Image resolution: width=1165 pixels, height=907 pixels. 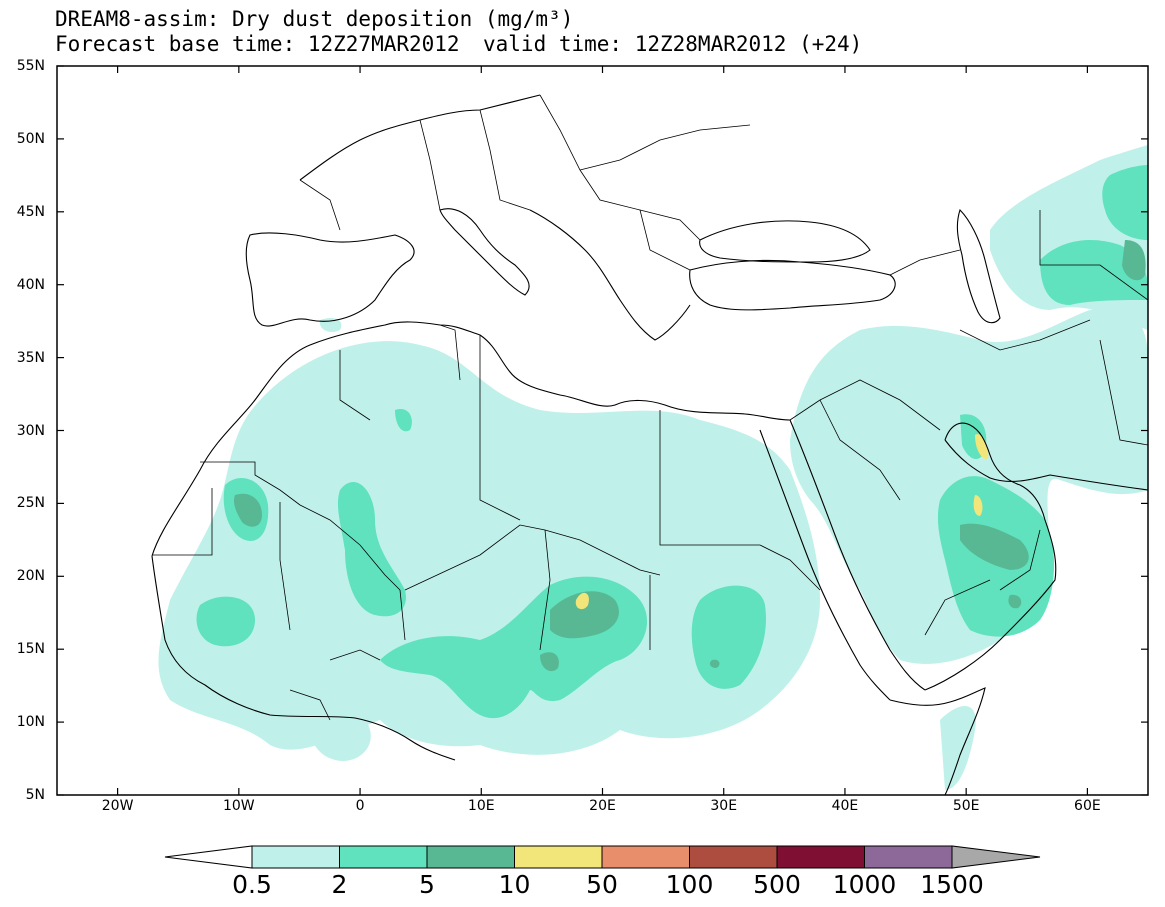 I want to click on dust-contour-yellow, so click(x=782, y=522).